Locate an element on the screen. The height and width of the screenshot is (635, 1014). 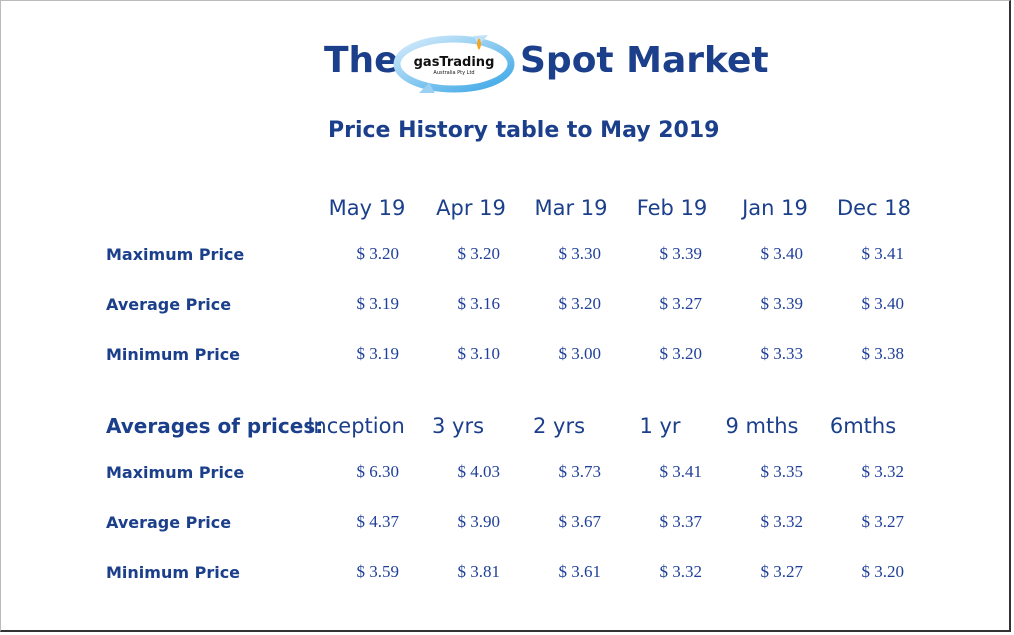
price-cell: $ 3.35 is located at coordinates (782, 471).